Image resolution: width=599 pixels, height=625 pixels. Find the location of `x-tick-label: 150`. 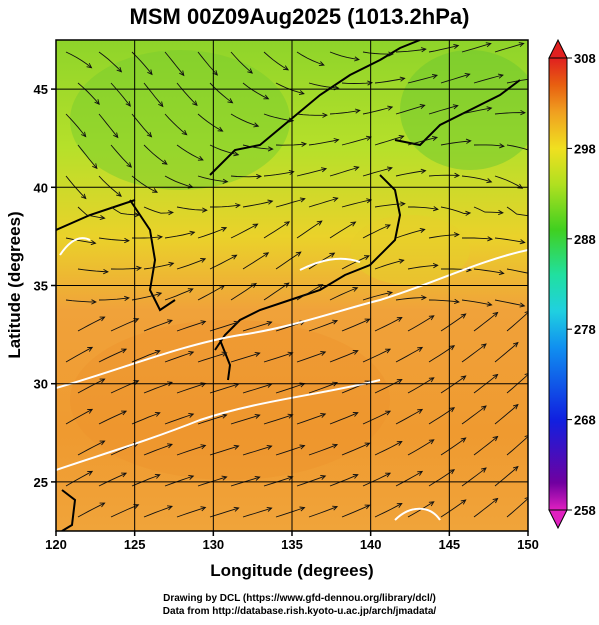

x-tick-label: 150 is located at coordinates (528, 544).